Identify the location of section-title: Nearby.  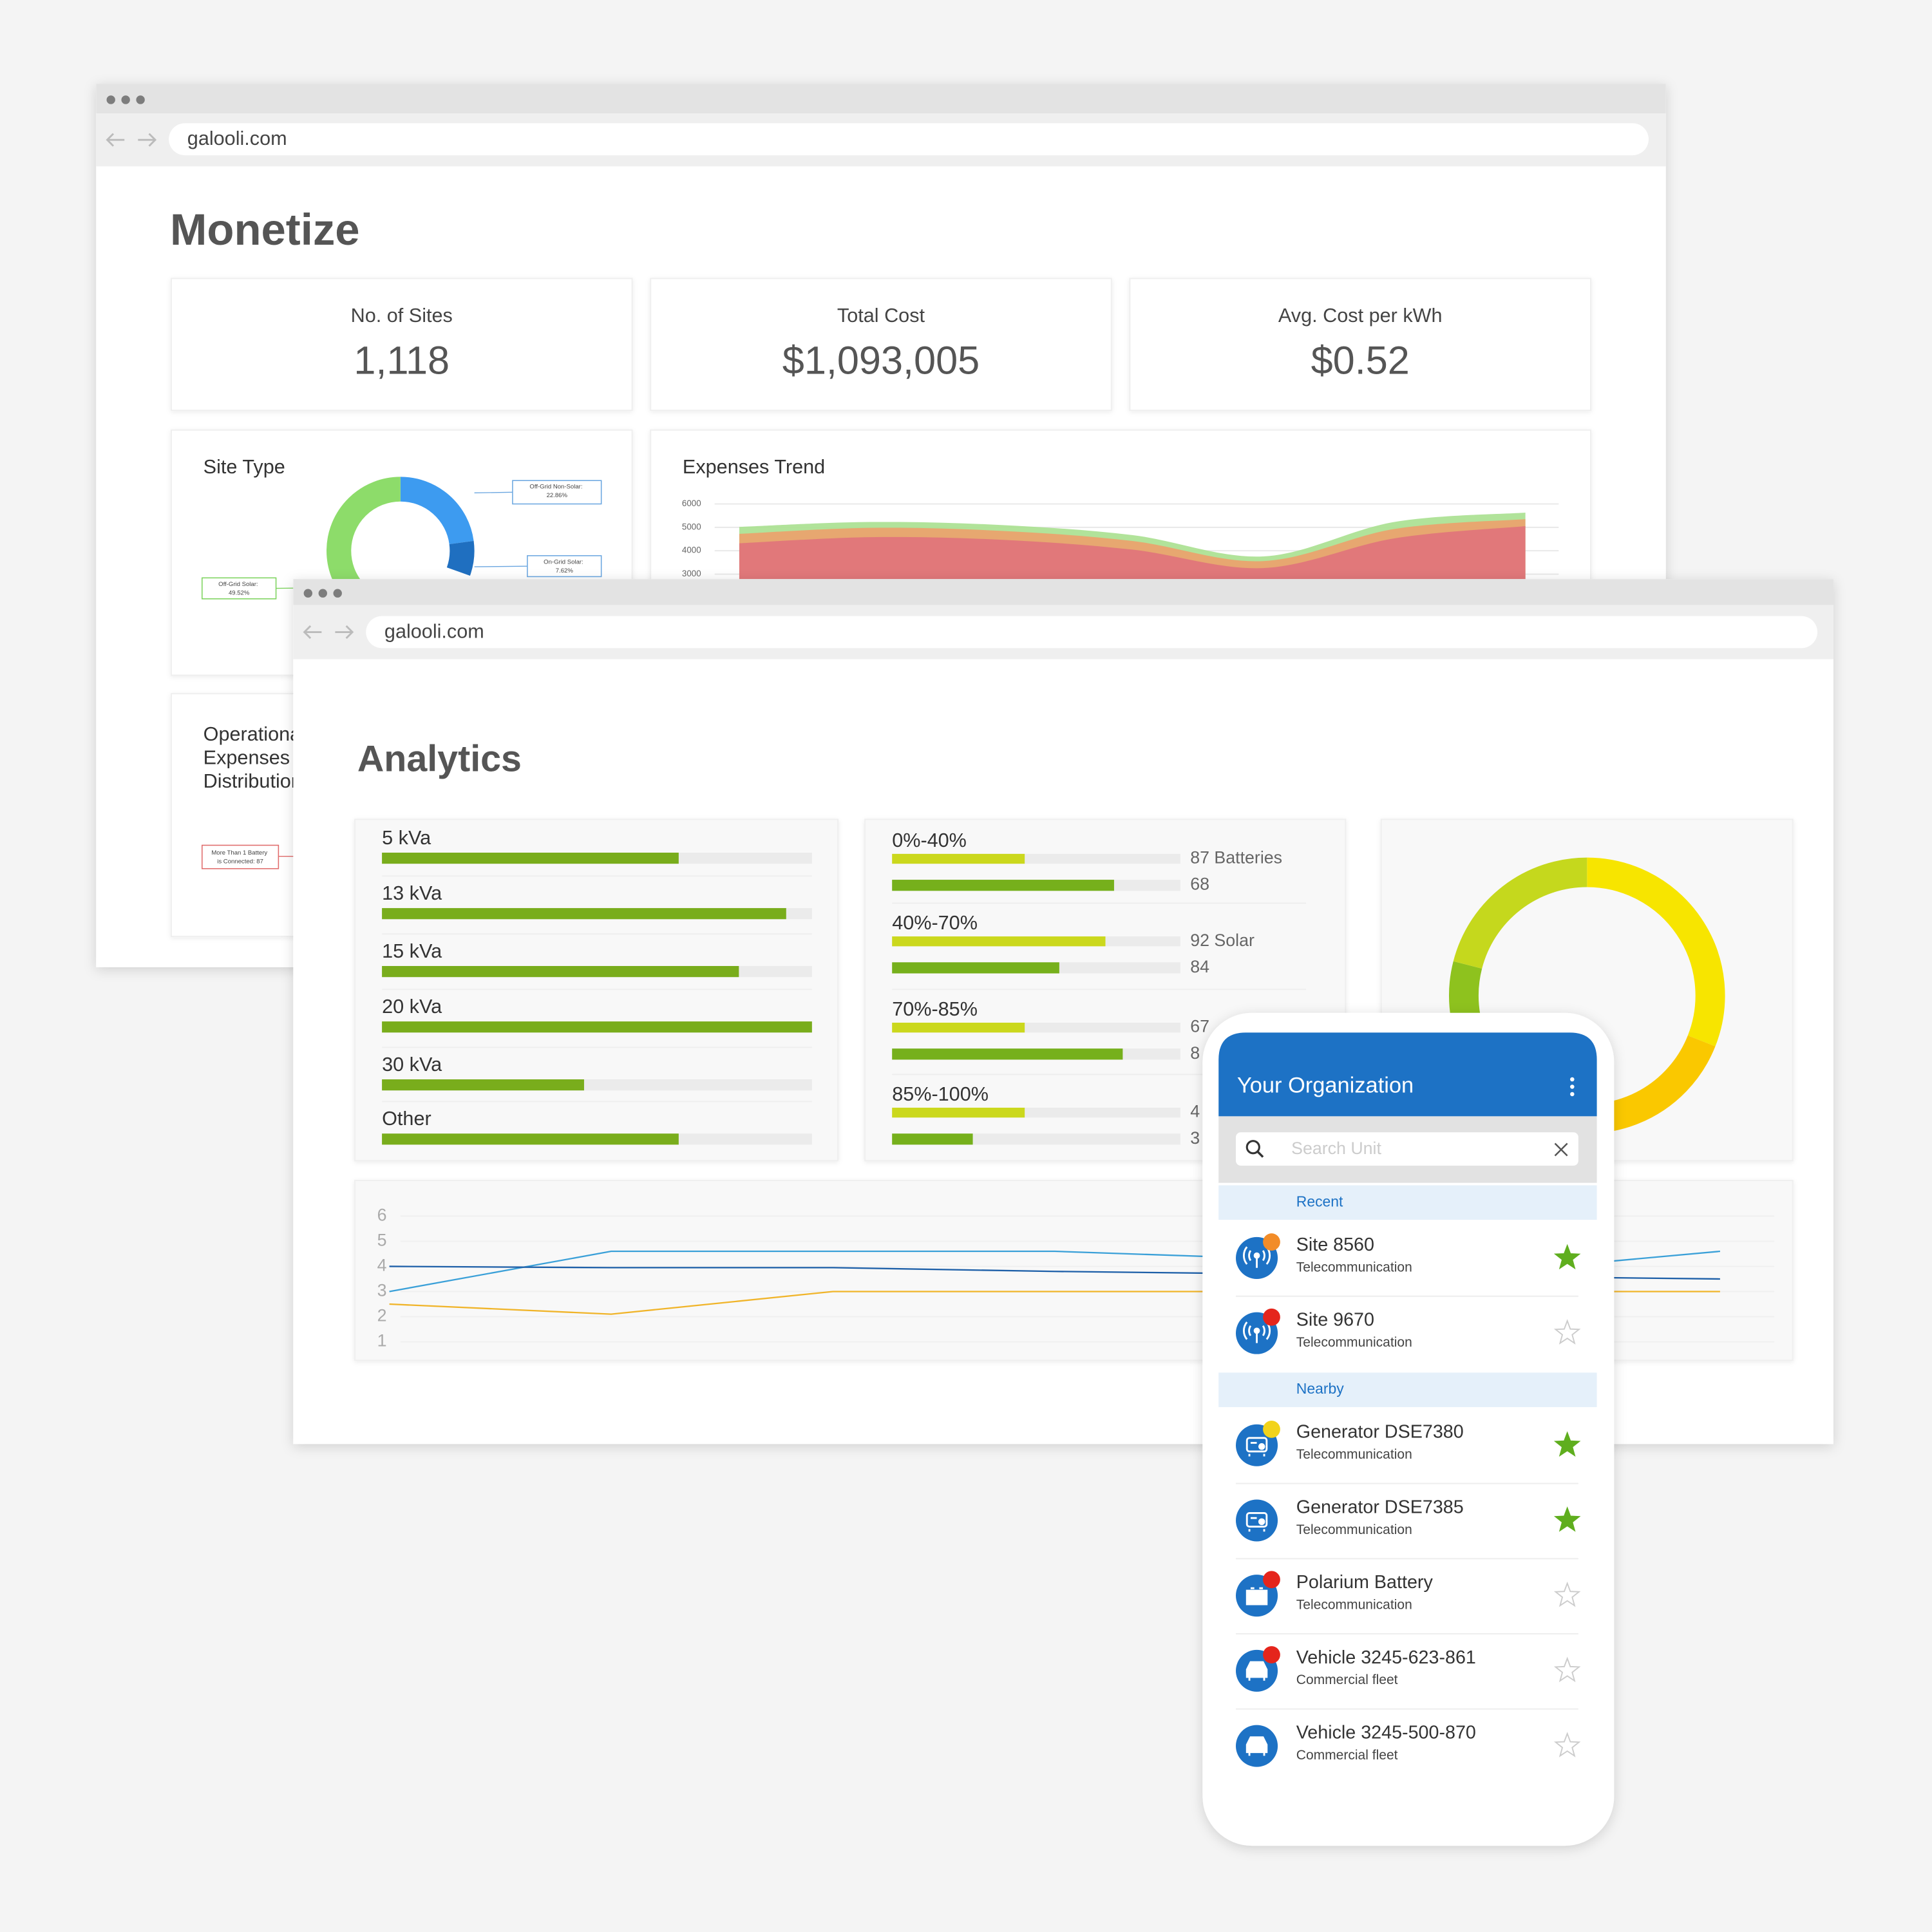
(1320, 1388).